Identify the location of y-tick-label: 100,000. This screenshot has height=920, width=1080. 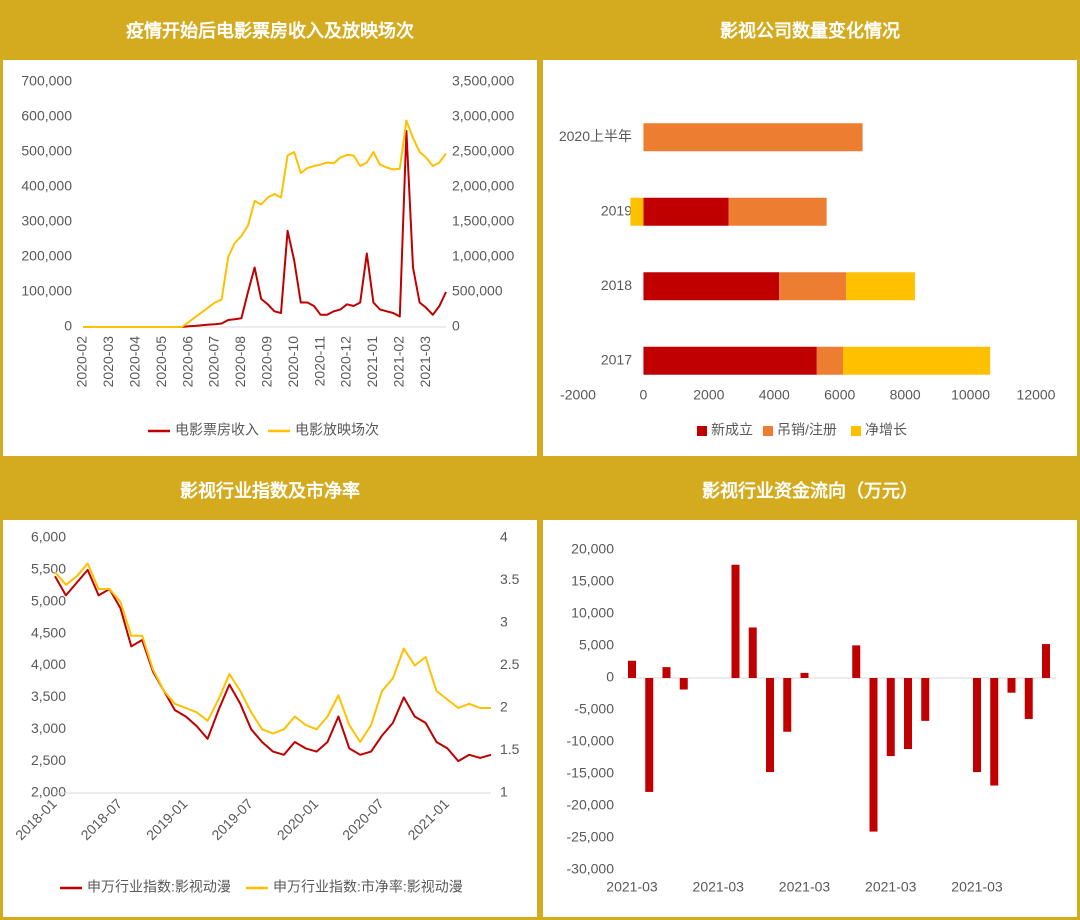
(46, 291).